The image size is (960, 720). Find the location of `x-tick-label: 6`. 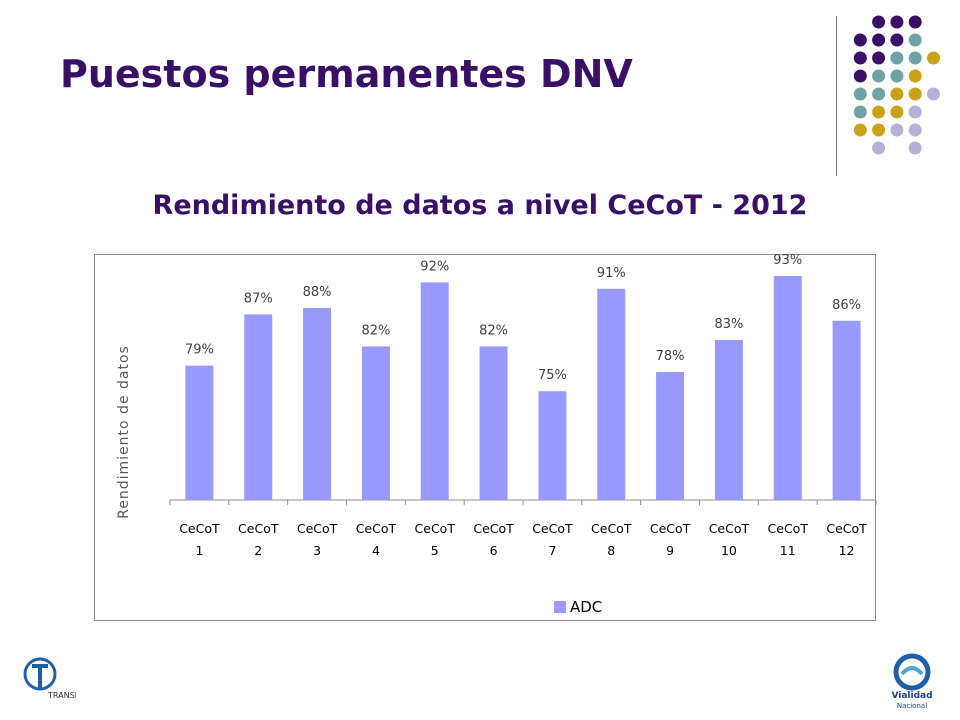

x-tick-label: 6 is located at coordinates (494, 550).